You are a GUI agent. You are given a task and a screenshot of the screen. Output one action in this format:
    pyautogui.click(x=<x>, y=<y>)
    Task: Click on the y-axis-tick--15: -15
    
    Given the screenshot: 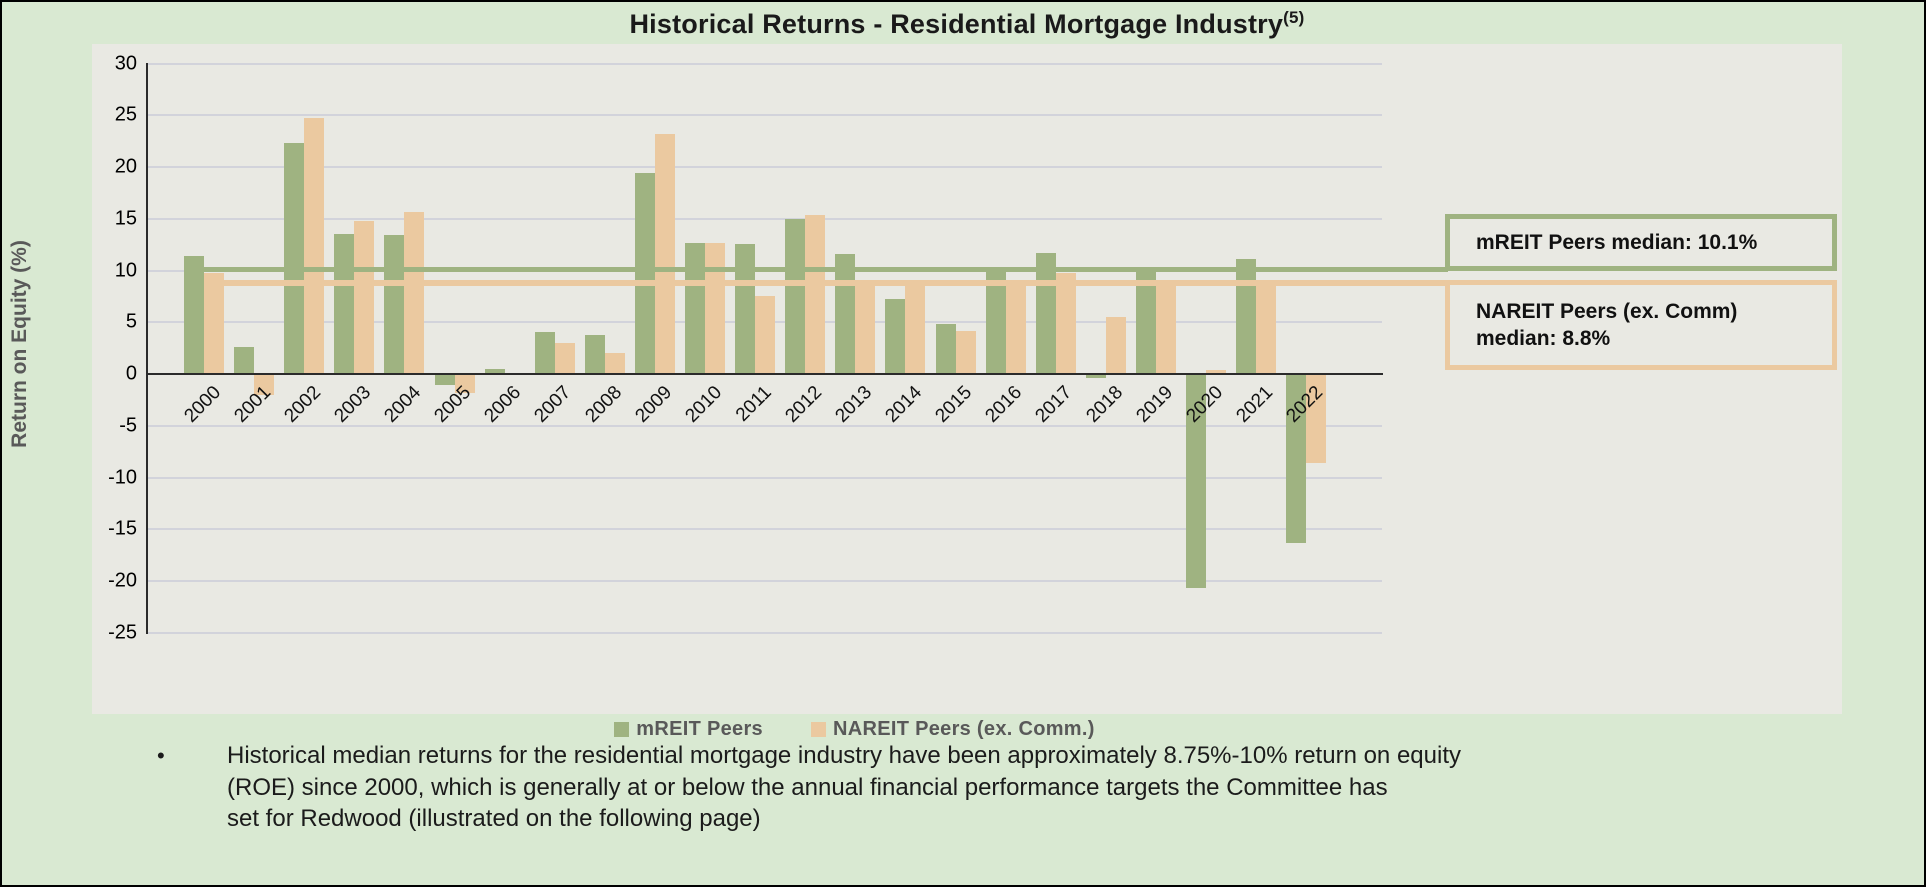 What is the action you would take?
    pyautogui.click(x=122, y=528)
    